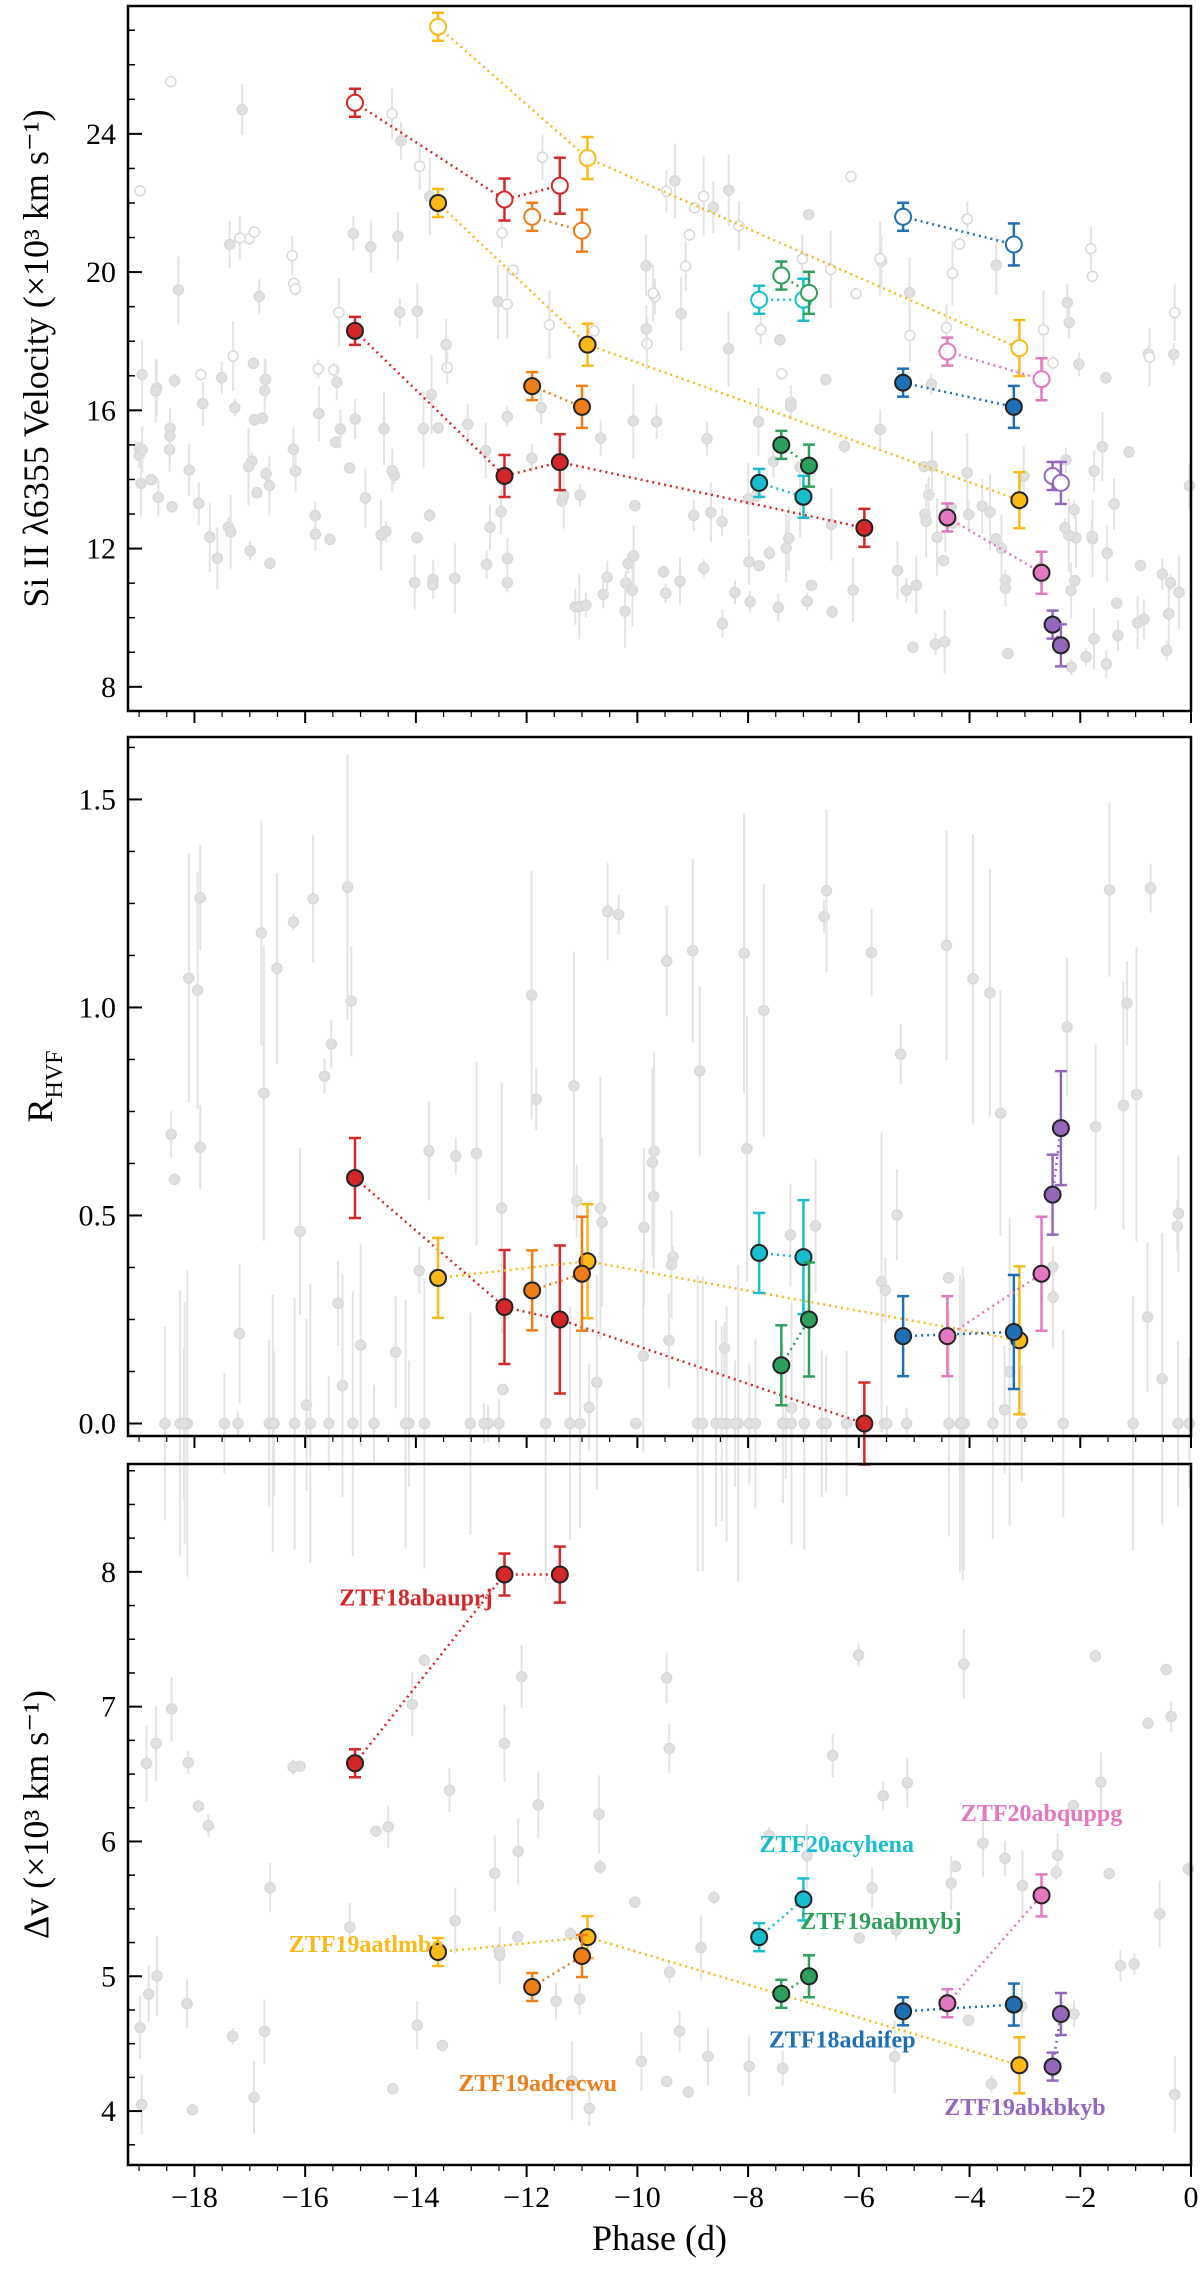  I want to click on series-line-ZTF19adcecwu, so click(557, 1971).